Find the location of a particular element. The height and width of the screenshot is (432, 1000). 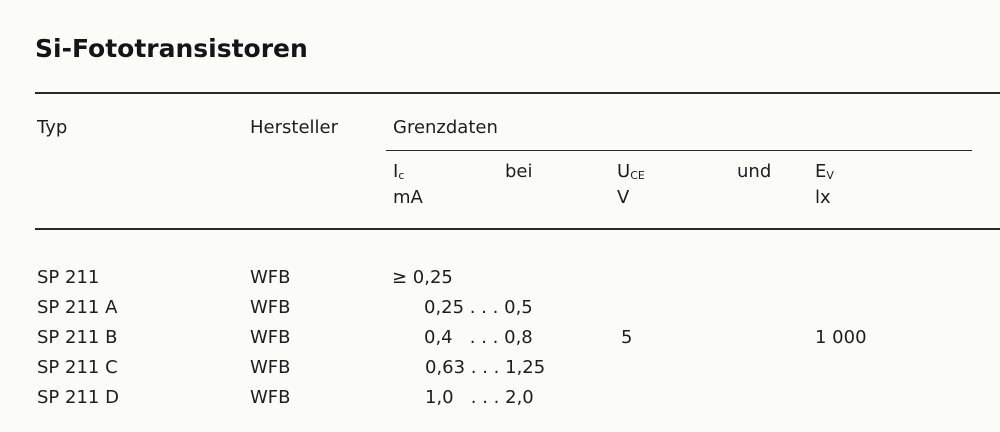

ic-symbol: I is located at coordinates (396, 171).